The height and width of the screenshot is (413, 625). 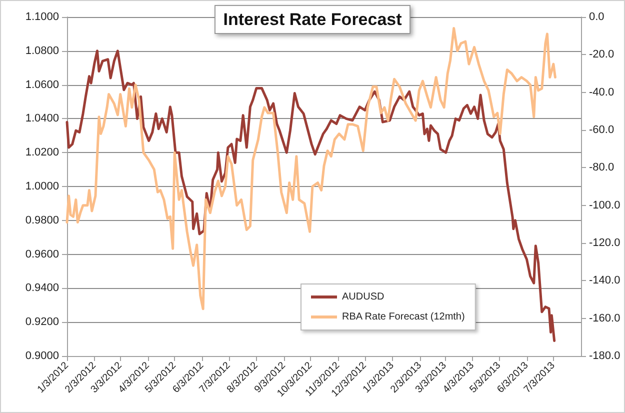 What do you see at coordinates (42, 118) in the screenshot?
I see `y-tick-label: 1.0400` at bounding box center [42, 118].